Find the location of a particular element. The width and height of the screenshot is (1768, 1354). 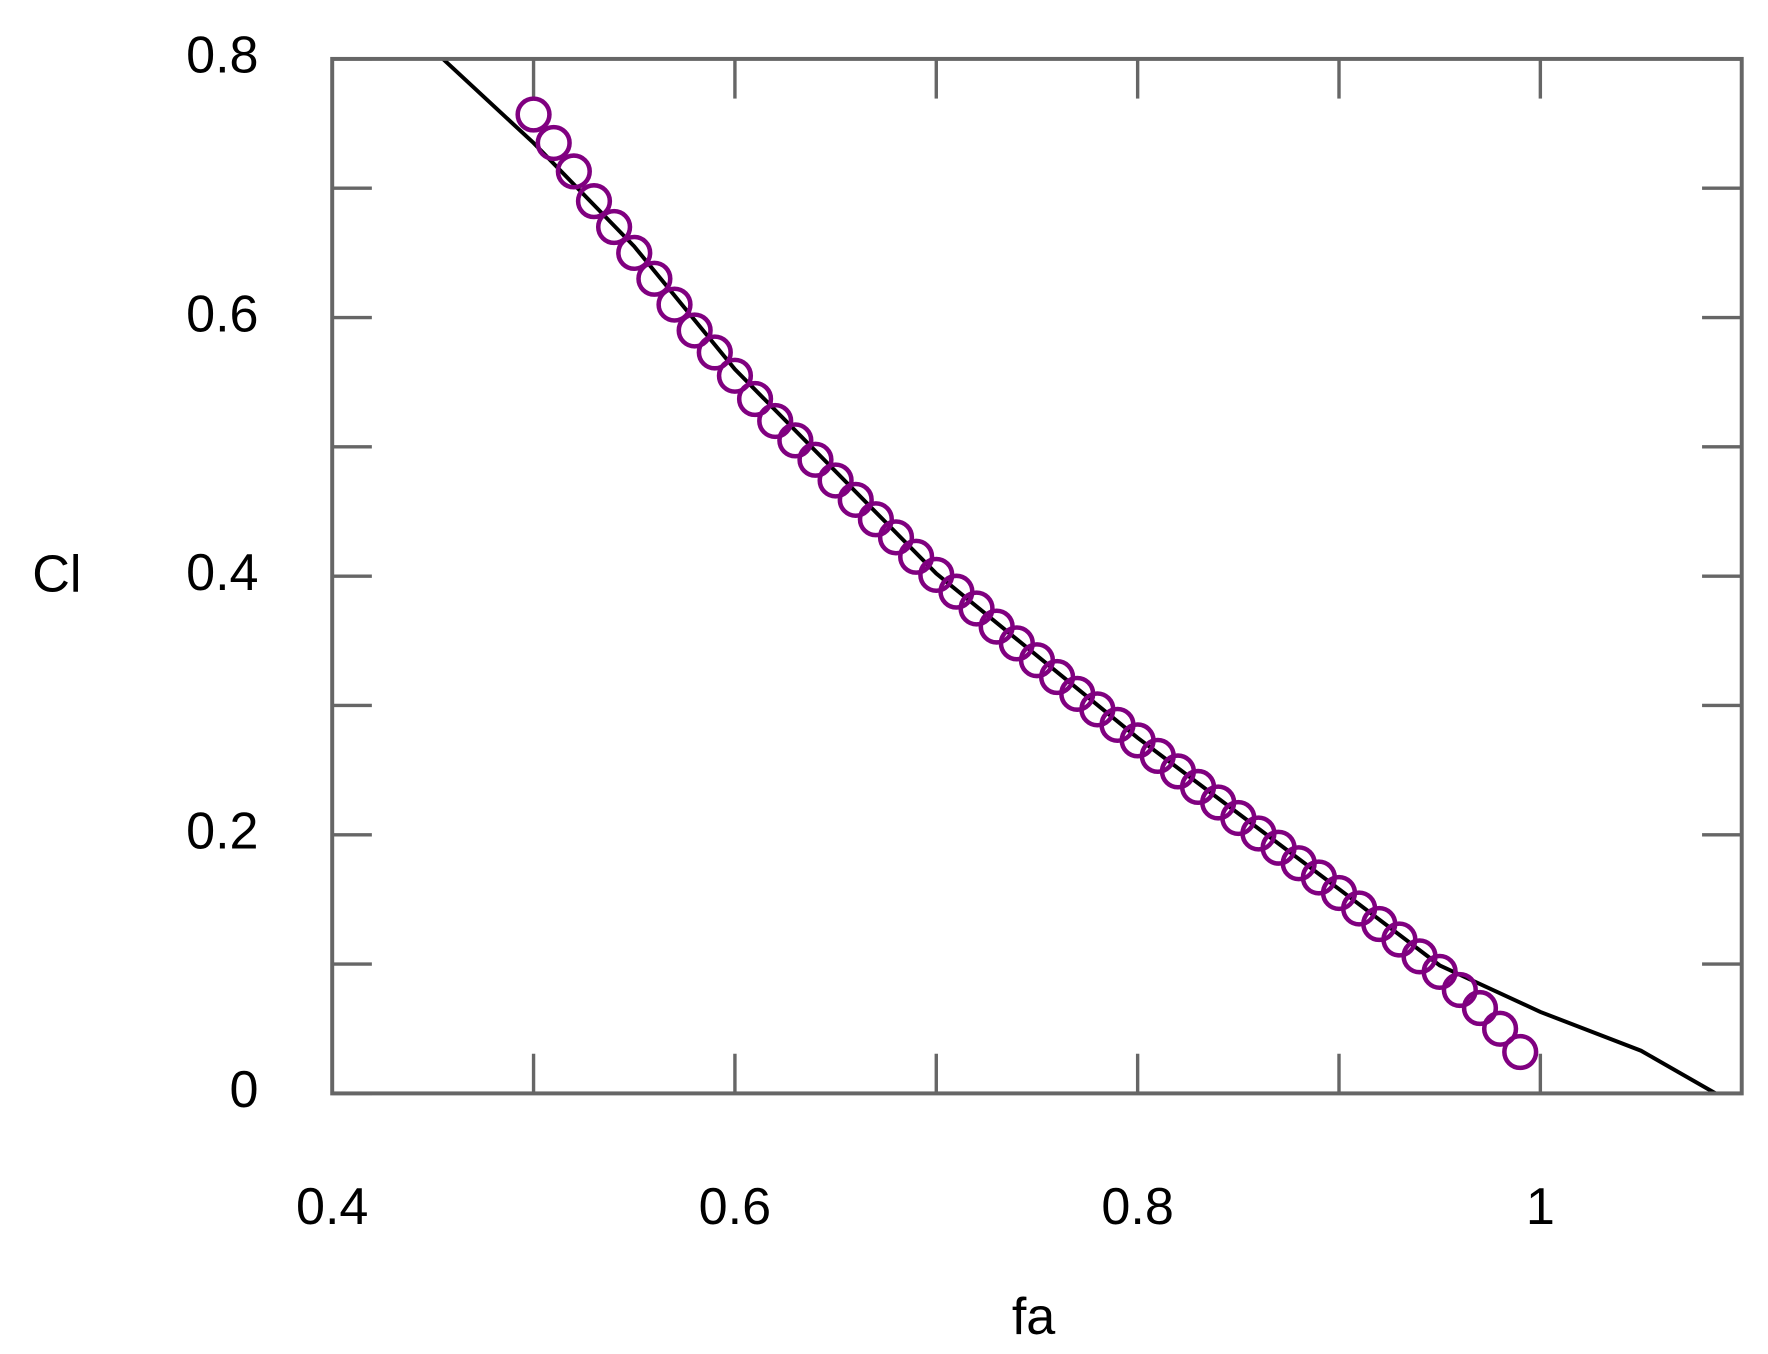

y-tick-label: 0.4 is located at coordinates (222, 573).